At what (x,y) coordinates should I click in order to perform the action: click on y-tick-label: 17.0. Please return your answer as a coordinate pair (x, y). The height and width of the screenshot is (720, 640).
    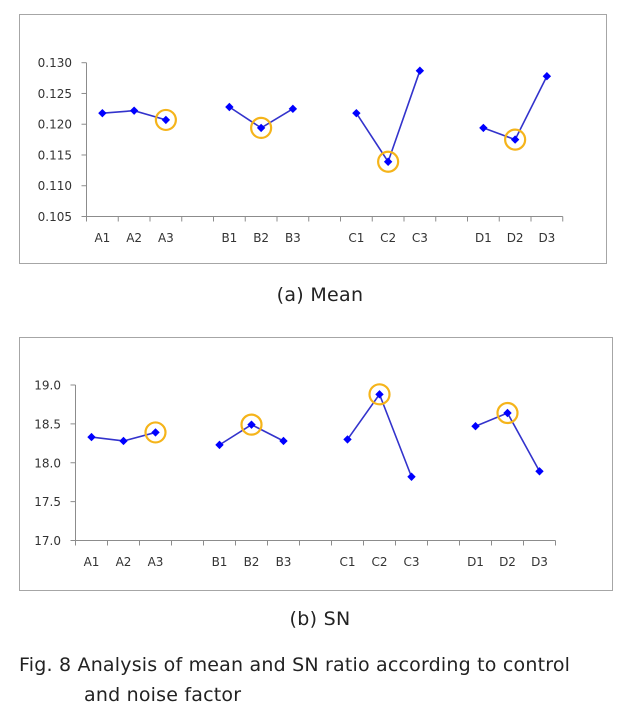
    Looking at the image, I should click on (47, 541).